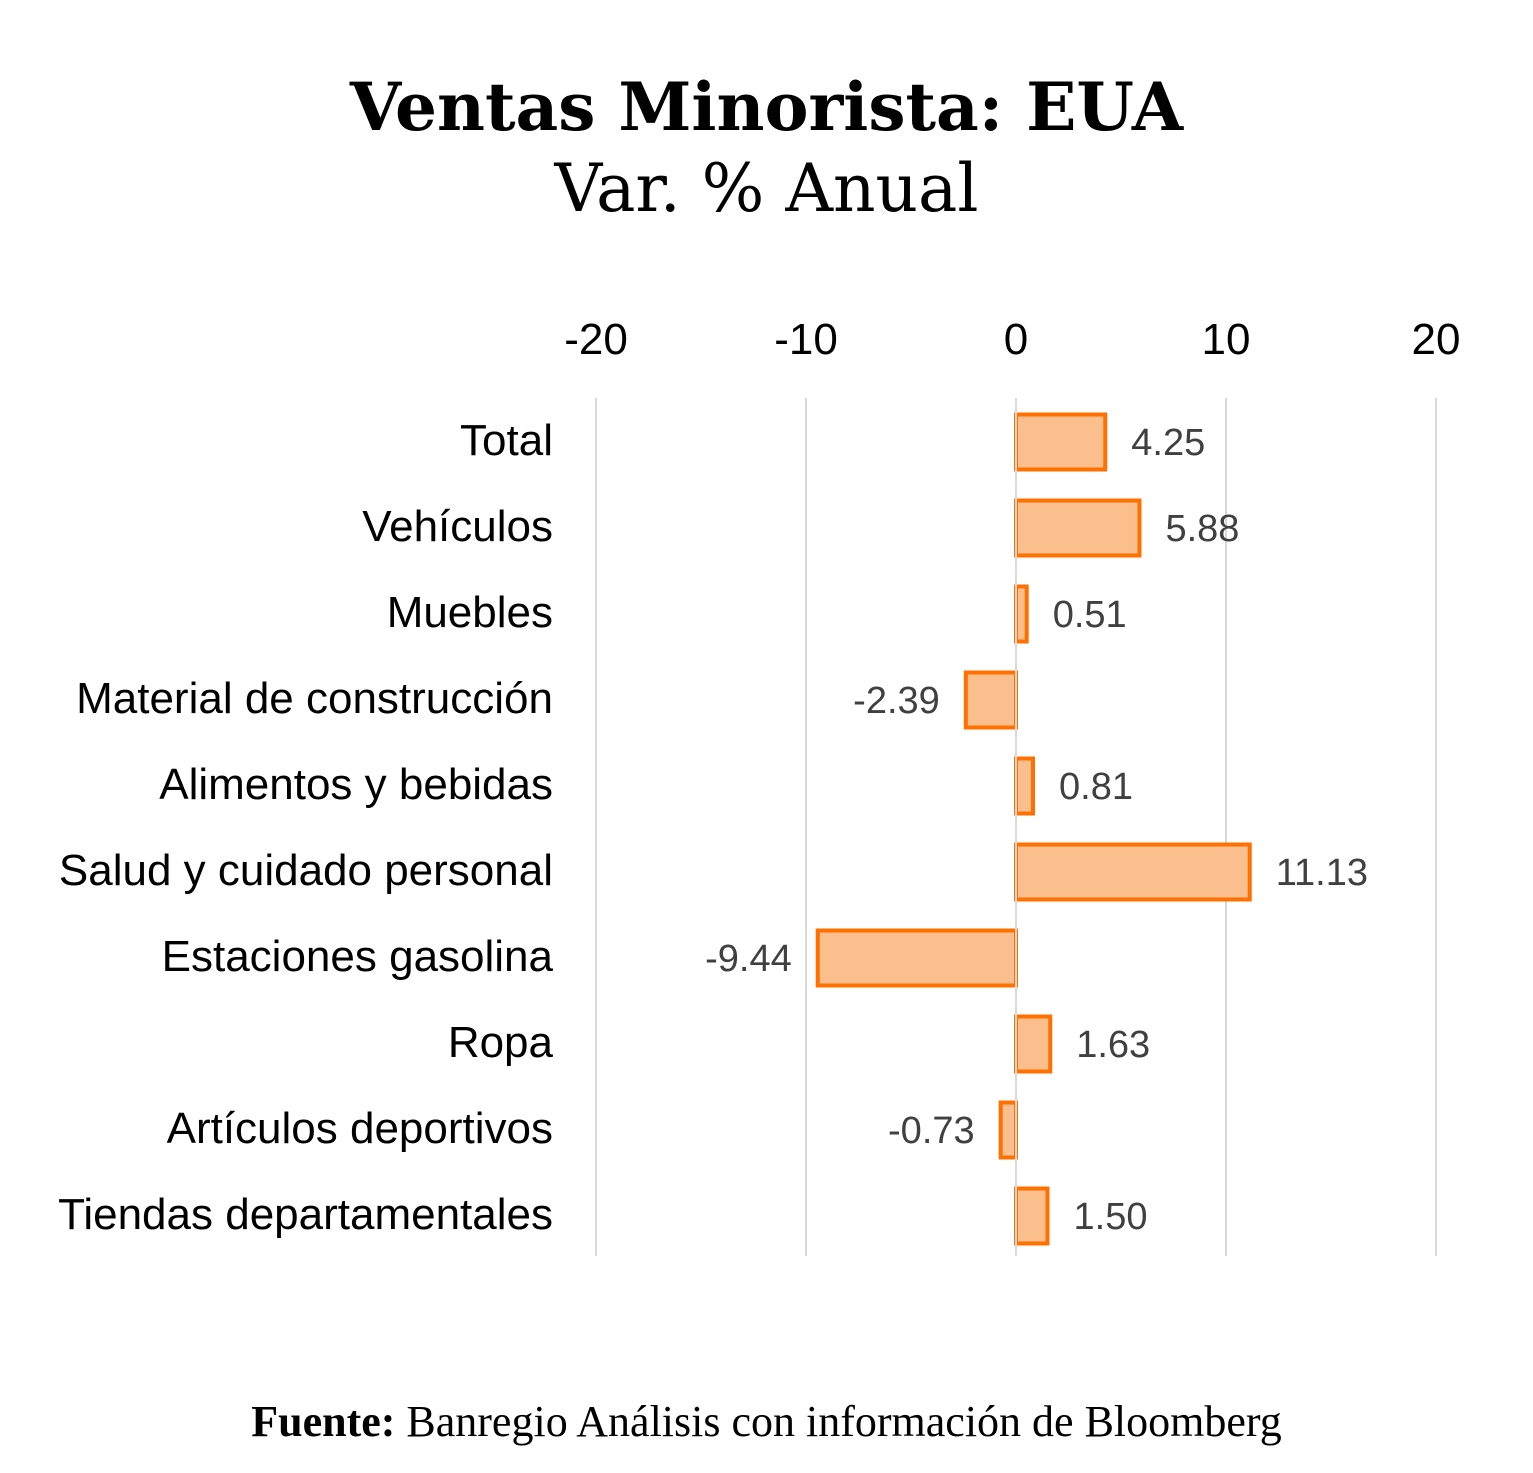 The image size is (1533, 1473). Describe the element at coordinates (931, 1131) in the screenshot. I see `data-label: -0.73` at that location.